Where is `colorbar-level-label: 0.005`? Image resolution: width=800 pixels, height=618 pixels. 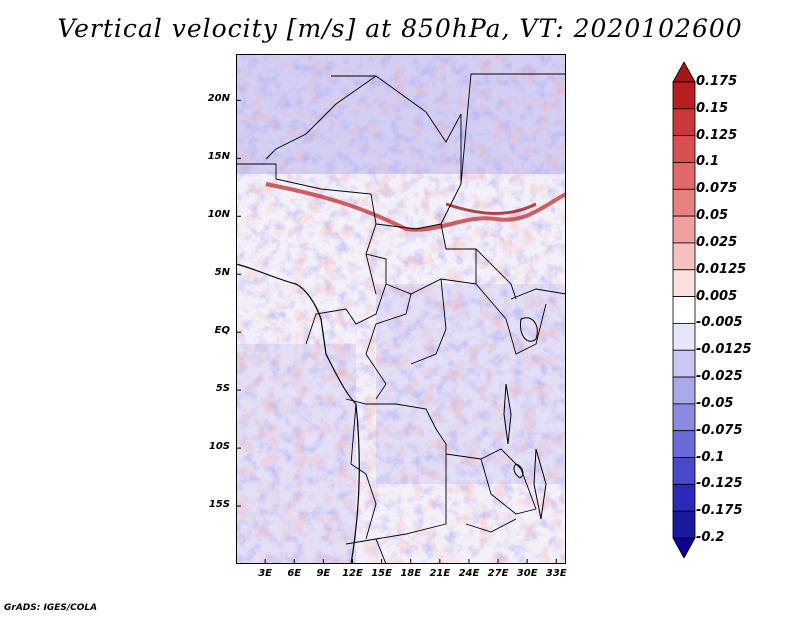 colorbar-level-label: 0.005 is located at coordinates (717, 296).